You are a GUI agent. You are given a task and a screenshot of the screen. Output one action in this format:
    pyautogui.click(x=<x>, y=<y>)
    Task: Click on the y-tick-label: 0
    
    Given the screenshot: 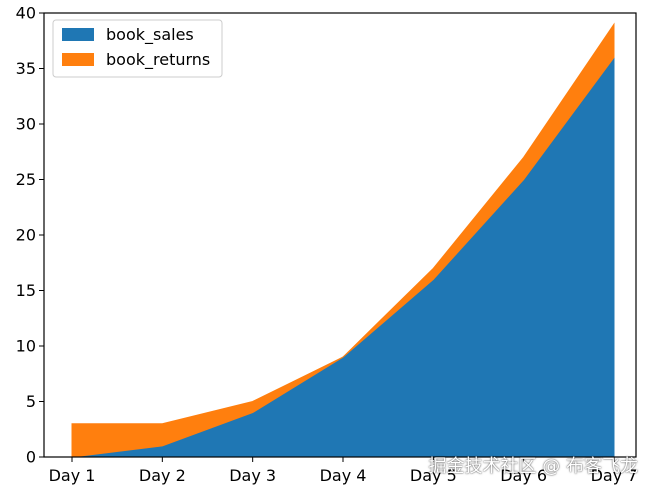 What is the action you would take?
    pyautogui.click(x=31, y=457)
    